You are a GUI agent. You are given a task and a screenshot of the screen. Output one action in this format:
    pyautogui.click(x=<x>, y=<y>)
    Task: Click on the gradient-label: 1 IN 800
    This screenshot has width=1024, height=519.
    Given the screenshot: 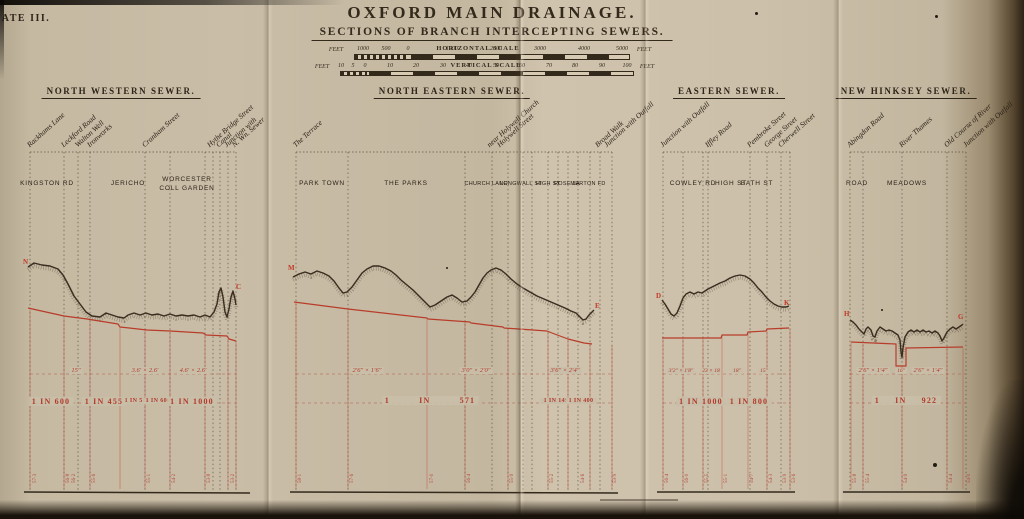 What is the action you would take?
    pyautogui.click(x=749, y=401)
    